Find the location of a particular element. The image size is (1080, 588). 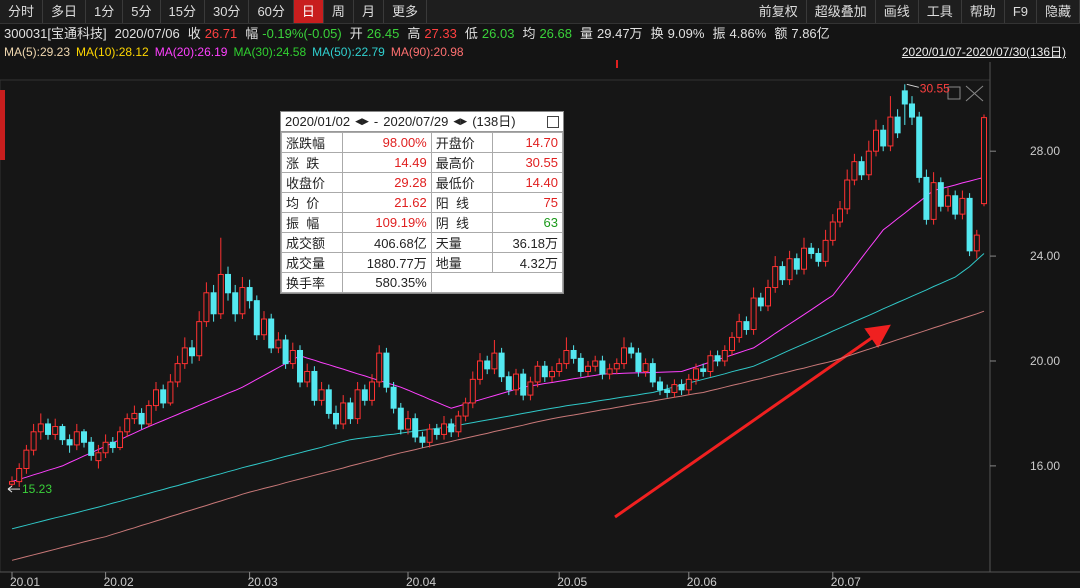

tool-button: 超级叠加 is located at coordinates (841, 11).